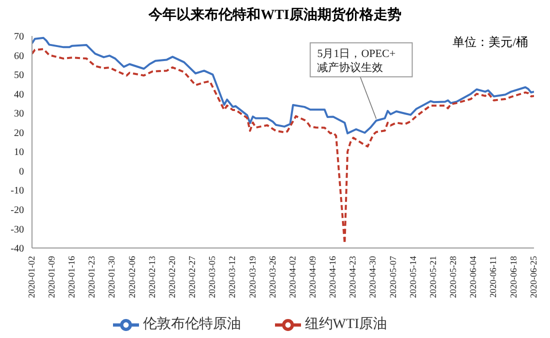  I want to click on x-tick-label: 2020-05-28, so click(453, 277).